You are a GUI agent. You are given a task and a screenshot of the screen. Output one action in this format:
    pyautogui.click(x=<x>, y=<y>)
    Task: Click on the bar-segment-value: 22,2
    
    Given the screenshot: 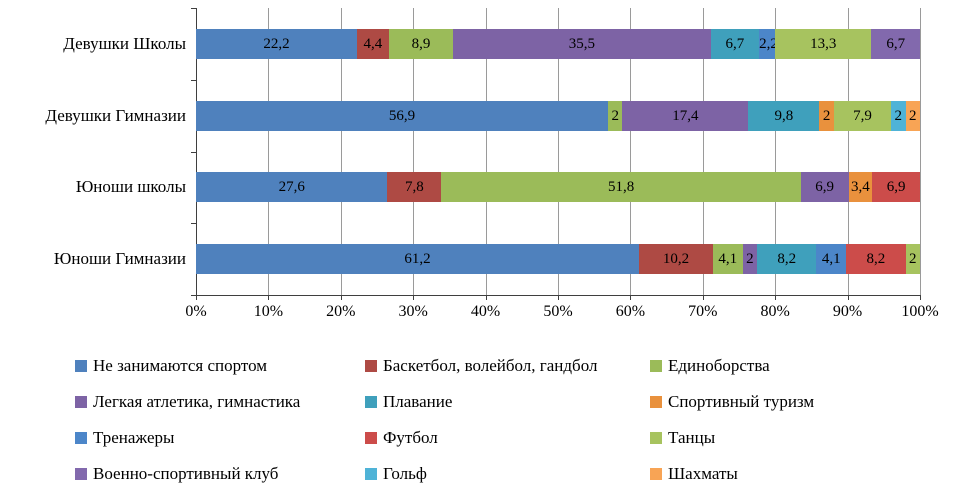 What is the action you would take?
    pyautogui.click(x=276, y=43)
    